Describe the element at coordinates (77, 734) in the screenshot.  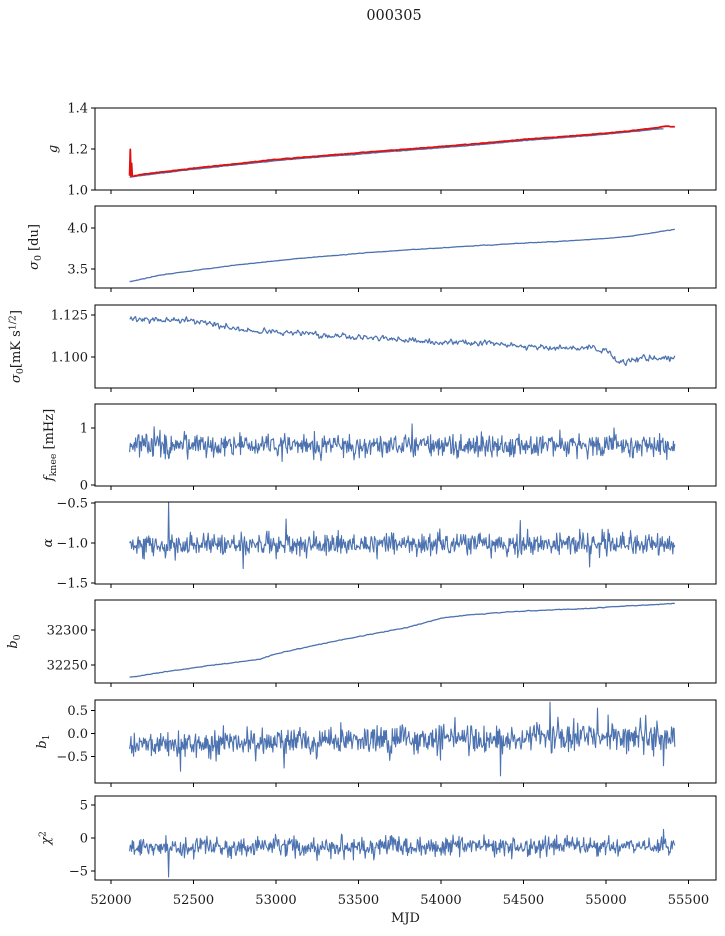
I see `y-tick-label: 0.0` at that location.